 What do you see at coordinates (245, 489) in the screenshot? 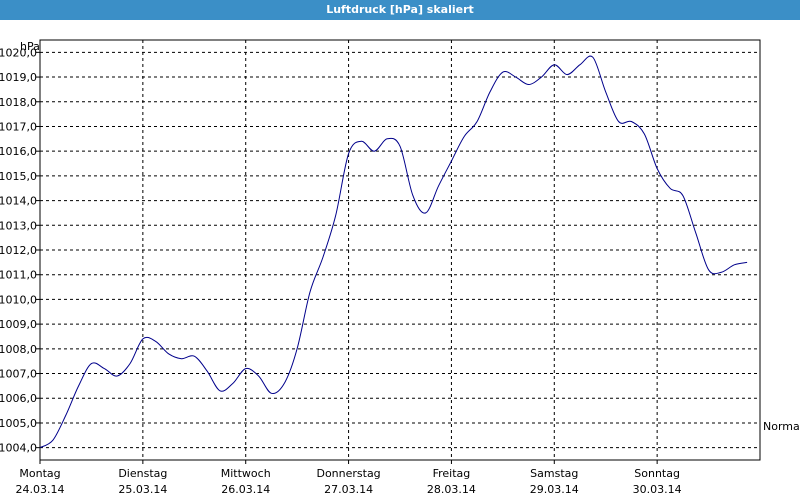
I see `x-tick-label-date: 26.03.14` at bounding box center [245, 489].